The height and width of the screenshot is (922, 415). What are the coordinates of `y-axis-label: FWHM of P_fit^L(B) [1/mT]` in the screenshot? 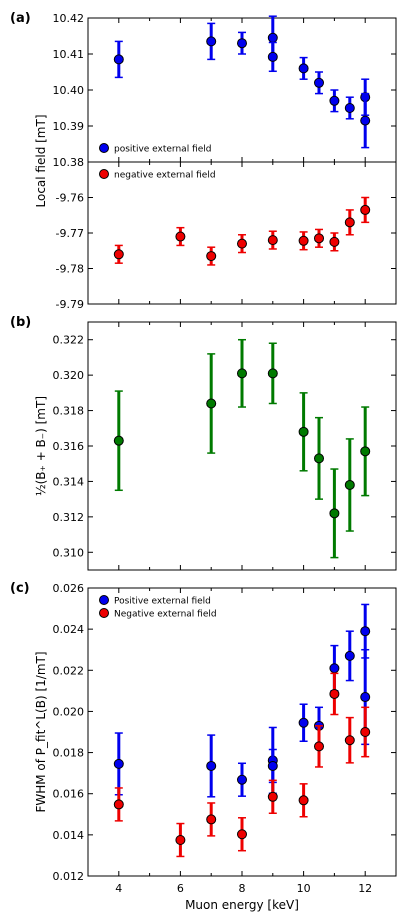 It's located at (41, 731).